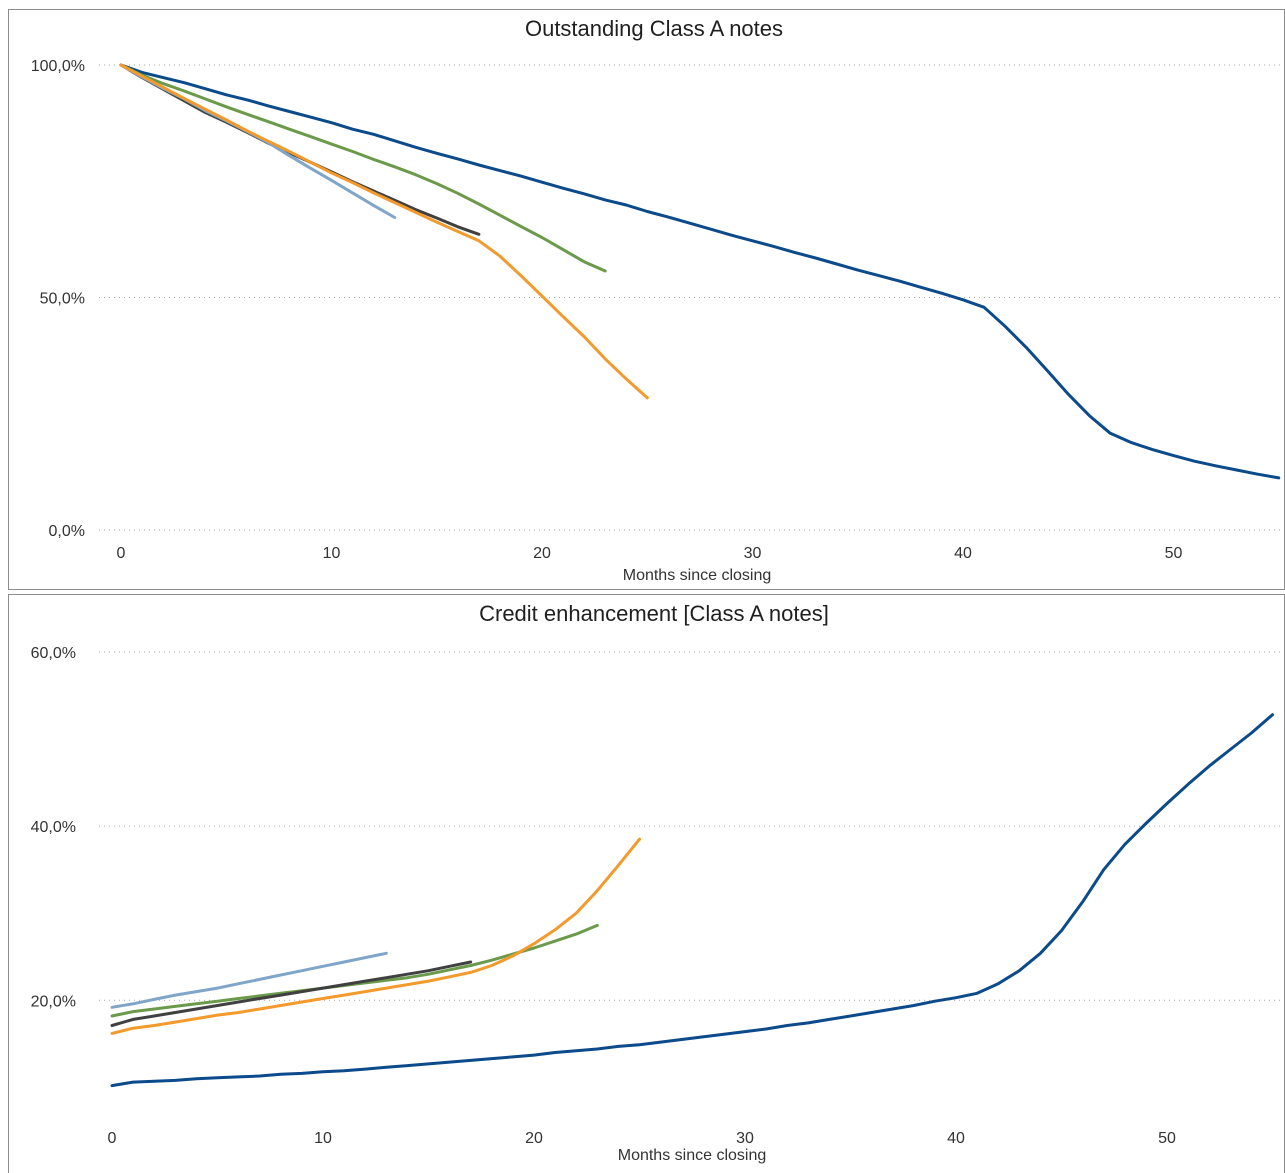 This screenshot has width=1285, height=1173. Describe the element at coordinates (67, 531) in the screenshot. I see `y-tick-label: 0,0%` at that location.